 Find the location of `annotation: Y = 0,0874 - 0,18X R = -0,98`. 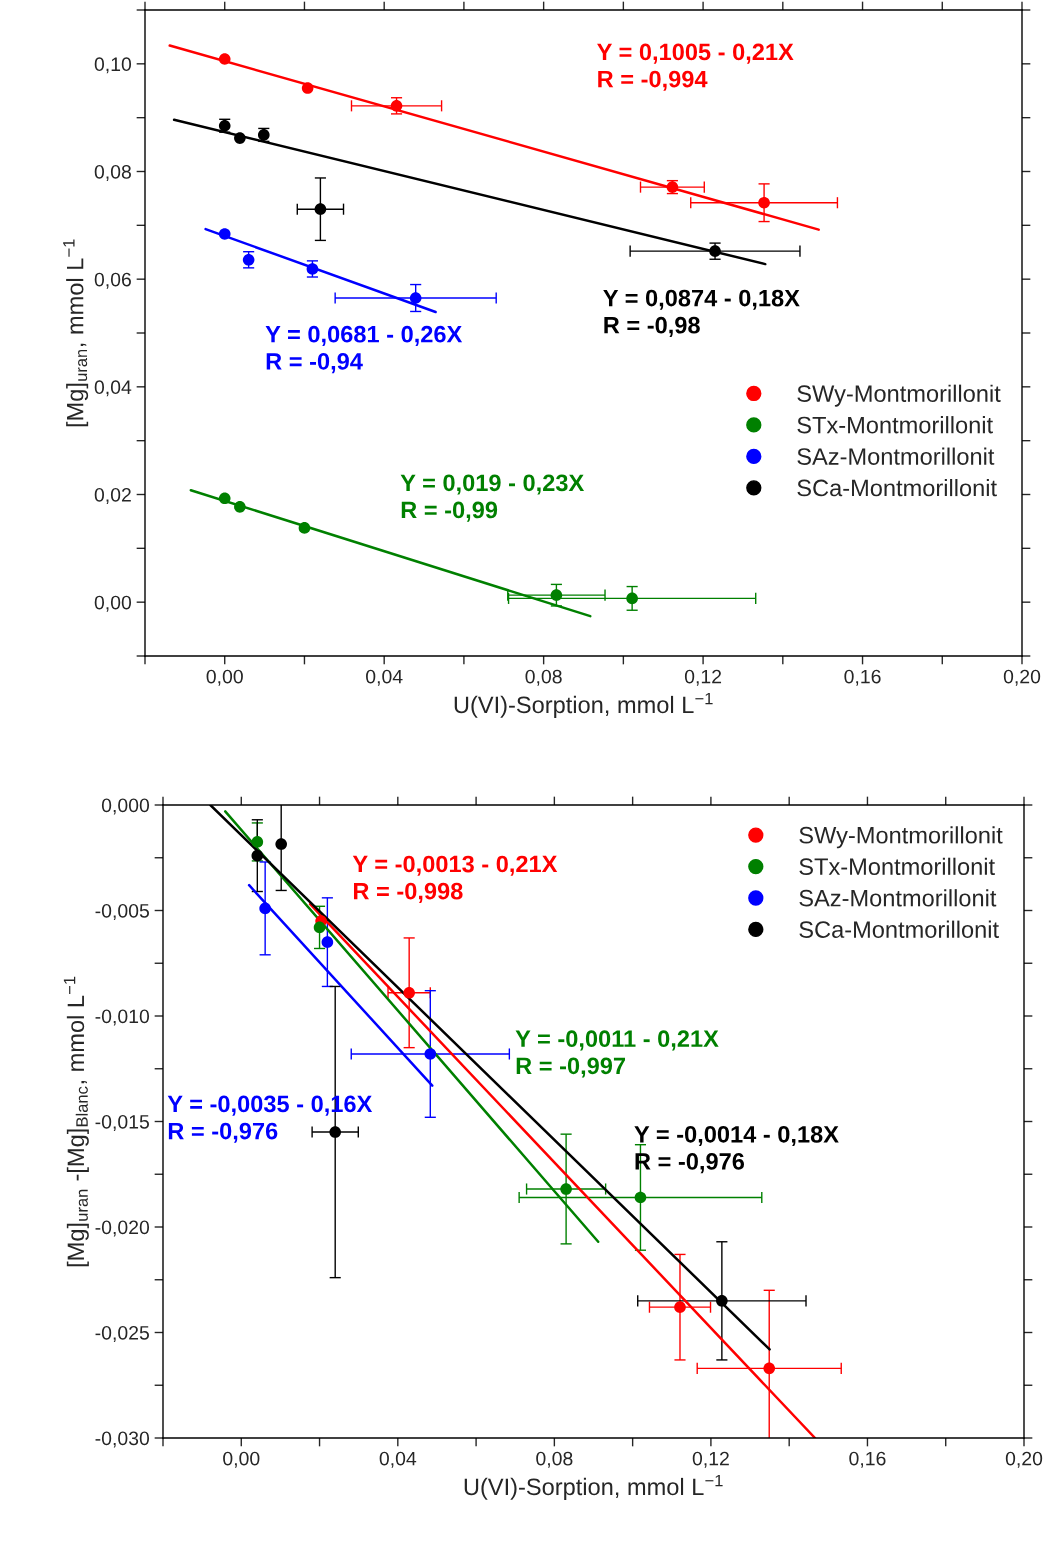

annotation: Y = 0,0874 - 0,18X R = -0,98 is located at coordinates (701, 313).